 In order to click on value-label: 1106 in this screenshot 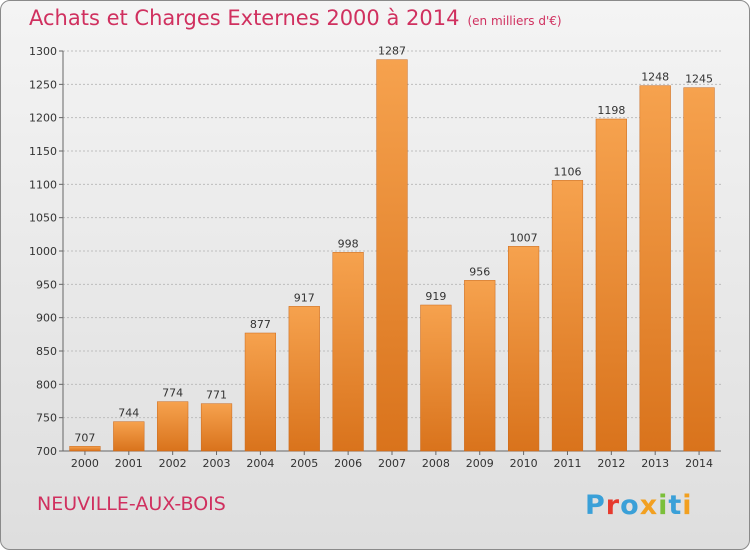, I will do `click(567, 171)`.